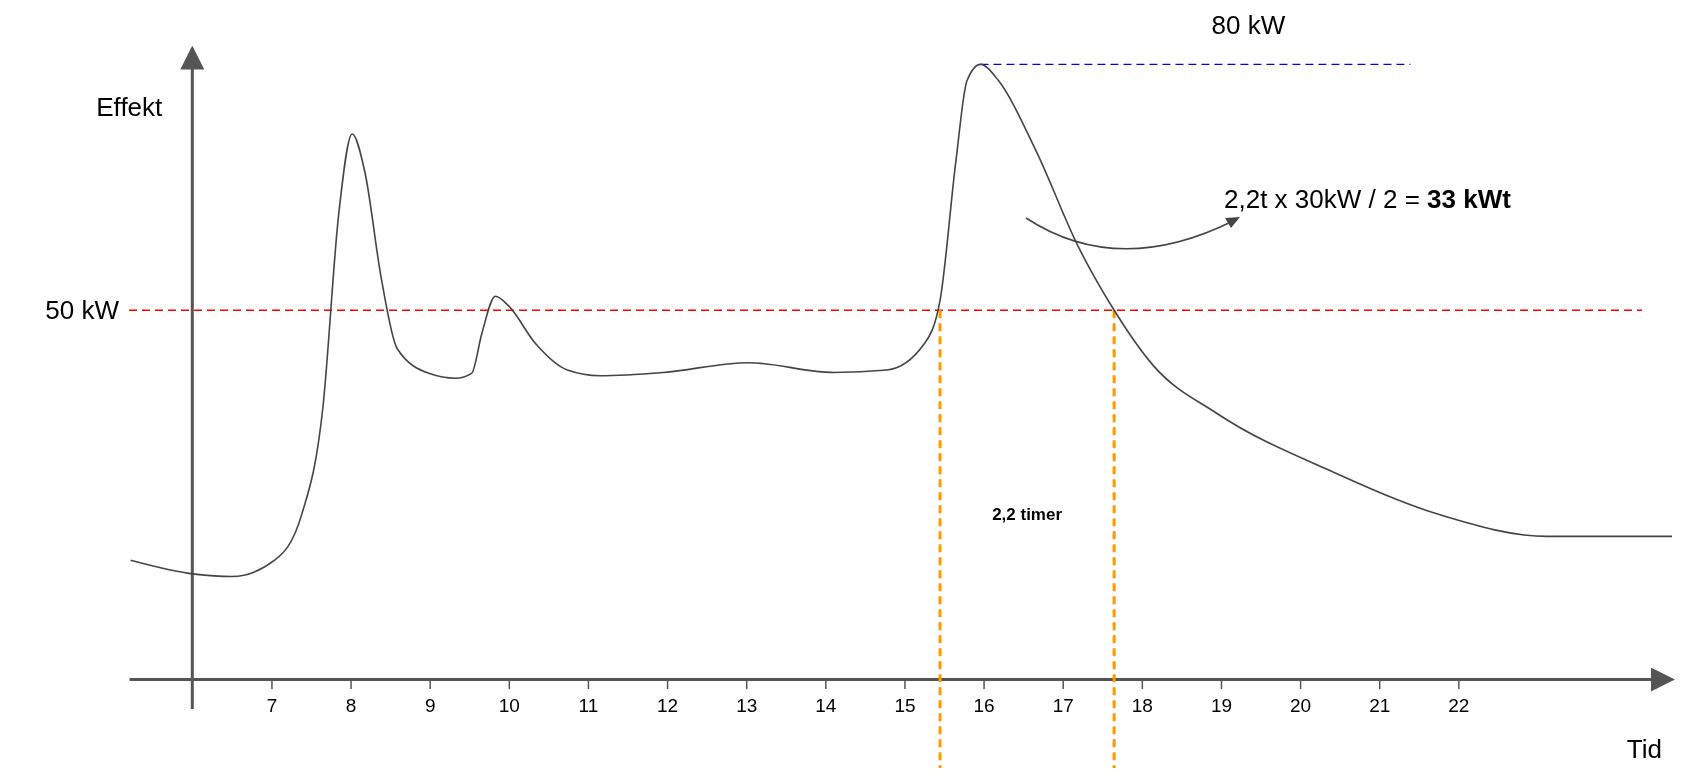 The height and width of the screenshot is (776, 1684). What do you see at coordinates (82, 310) in the screenshot?
I see `ref-line-label: 50 kW` at bounding box center [82, 310].